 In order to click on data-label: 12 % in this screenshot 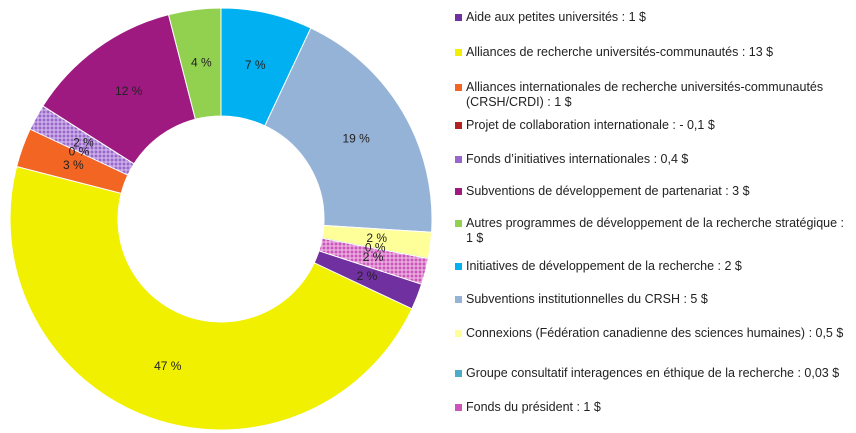, I will do `click(129, 91)`.